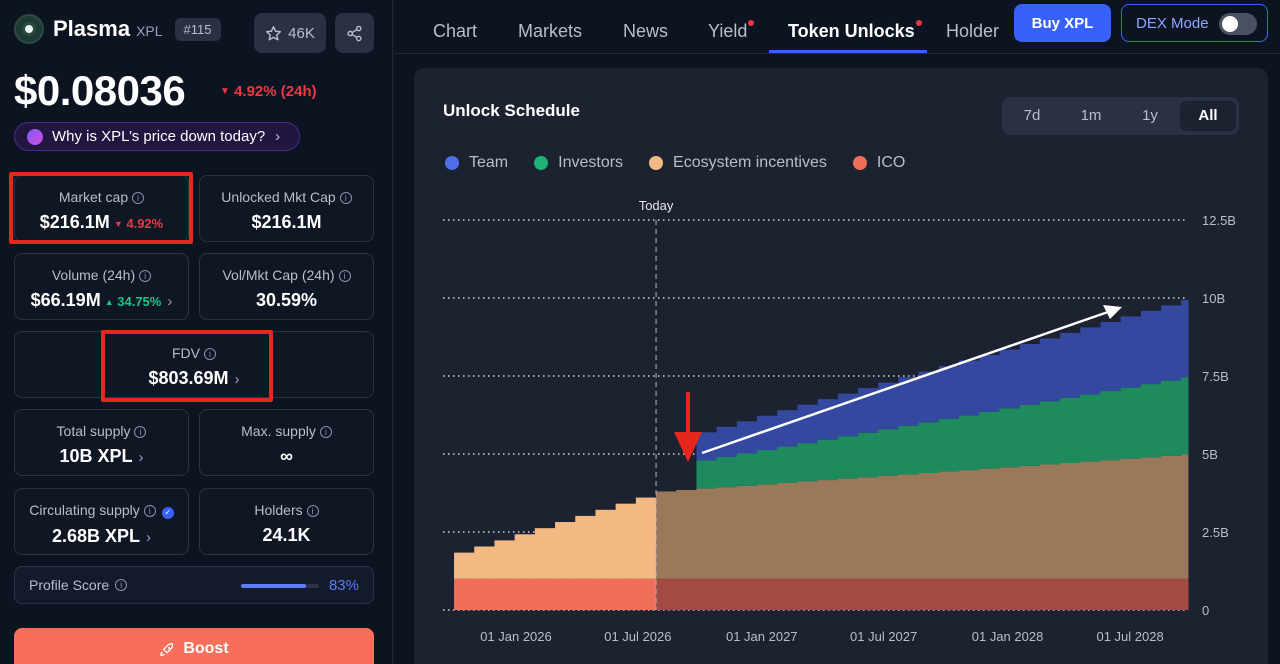  What do you see at coordinates (96, 536) in the screenshot?
I see `circulating-supply-value: 2.68B XPL` at bounding box center [96, 536].